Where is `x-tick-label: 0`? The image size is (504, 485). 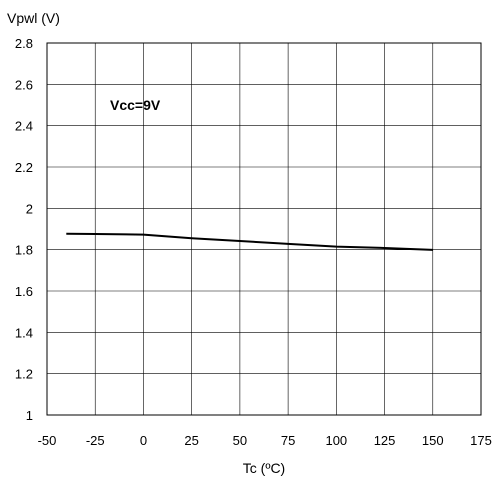
x-tick-label: 0 is located at coordinates (143, 440).